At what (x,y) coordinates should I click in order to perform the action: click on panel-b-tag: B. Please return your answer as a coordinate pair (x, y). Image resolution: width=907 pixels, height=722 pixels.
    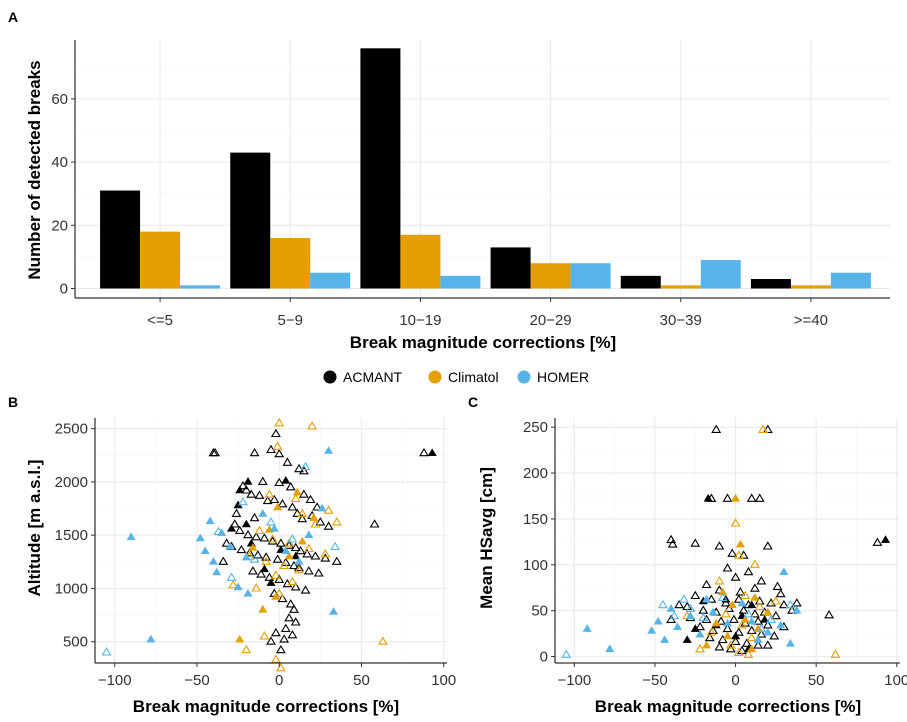
    Looking at the image, I should click on (13, 402).